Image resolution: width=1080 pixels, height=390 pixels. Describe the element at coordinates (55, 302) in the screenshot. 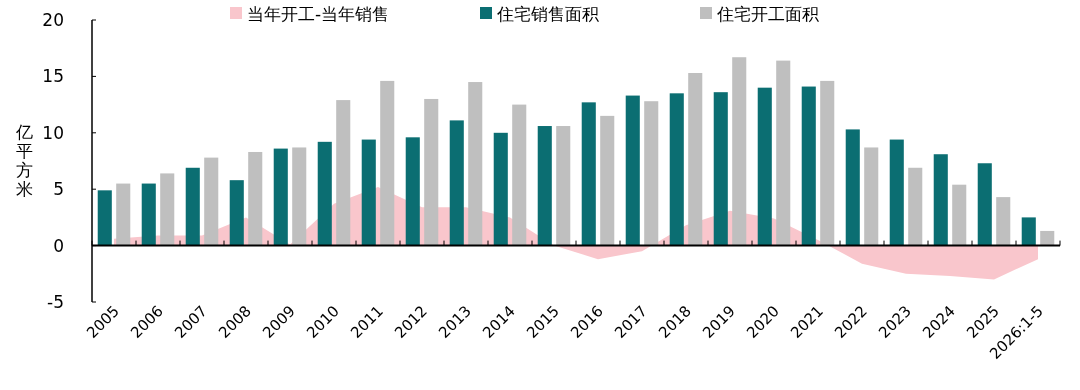

I see `y-tick-label: -5` at that location.